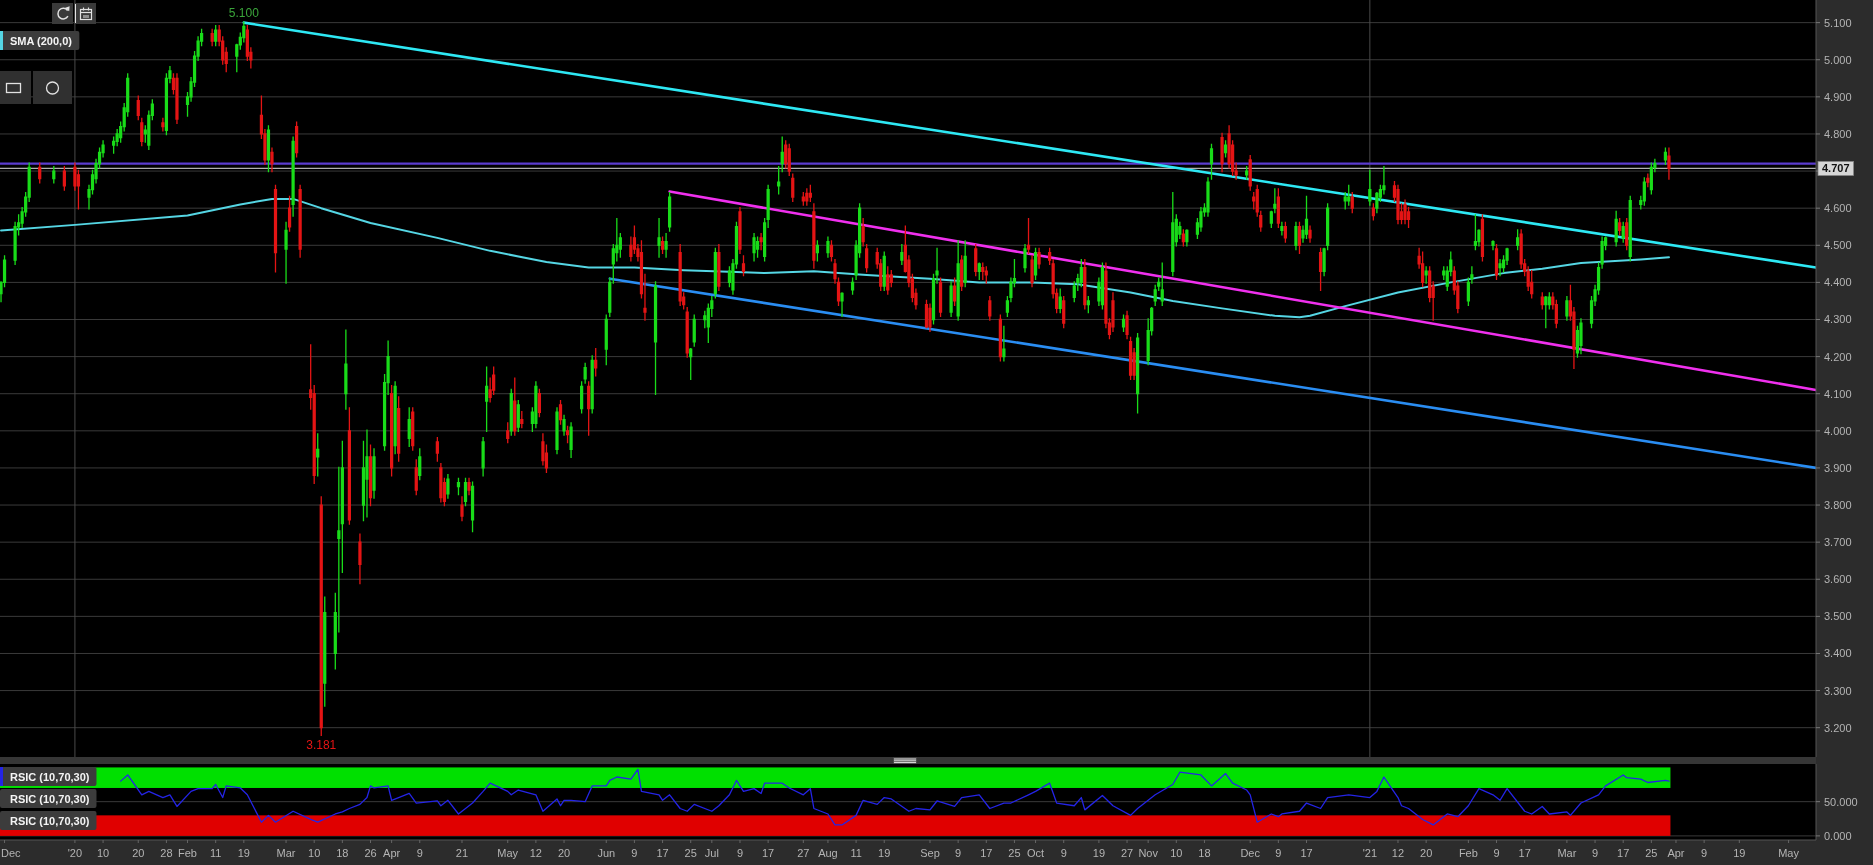 The image size is (1873, 865). What do you see at coordinates (41, 40) in the screenshot?
I see `legend-label: SMA (200,0)` at bounding box center [41, 40].